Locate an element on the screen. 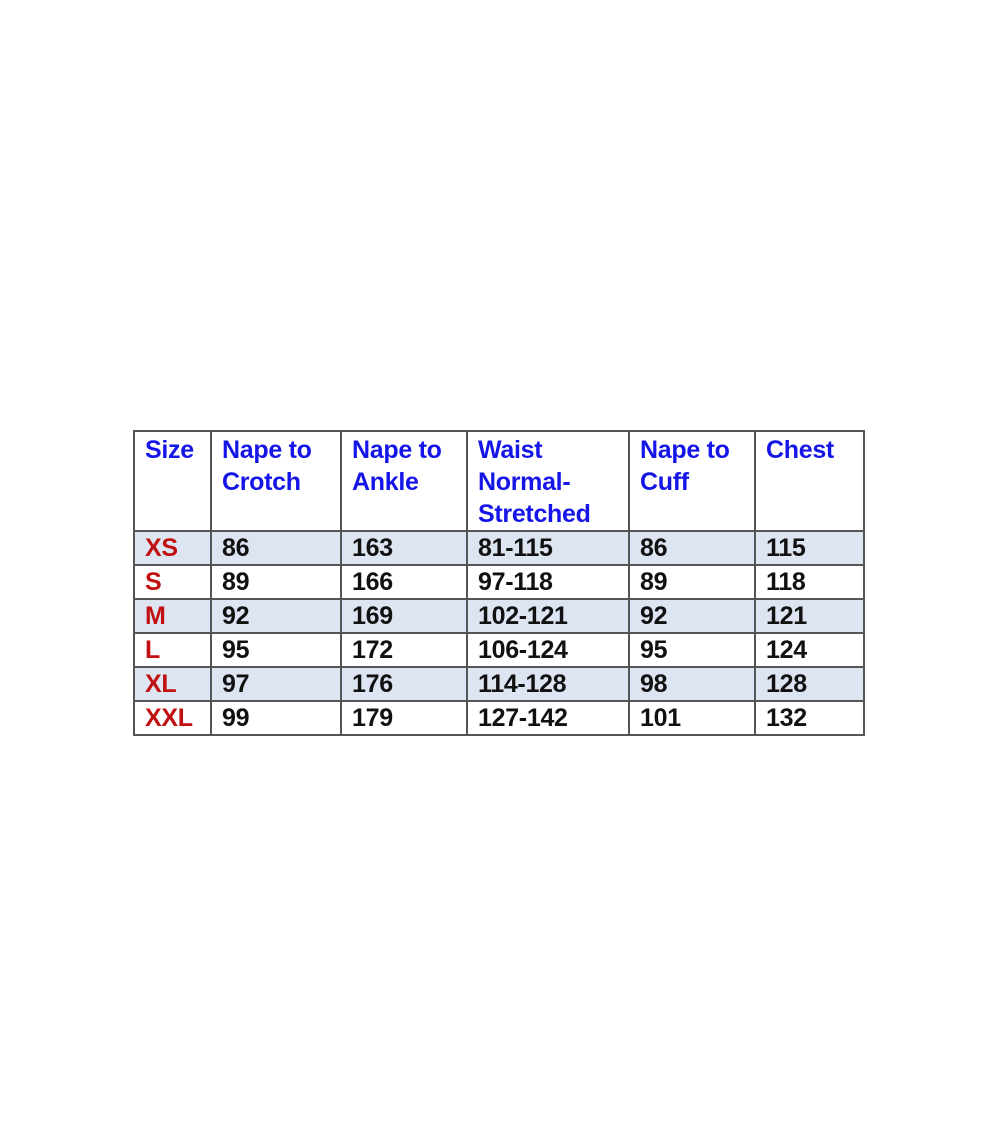 Image resolution: width=1000 pixels, height=1136 pixels. value-cell: 98 is located at coordinates (692, 684).